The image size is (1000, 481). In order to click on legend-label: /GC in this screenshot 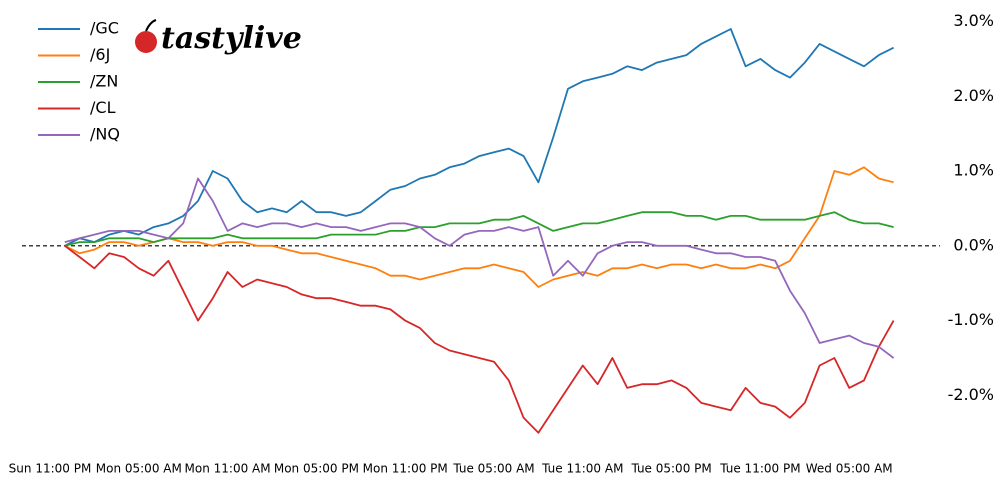, I will do `click(104, 28)`.